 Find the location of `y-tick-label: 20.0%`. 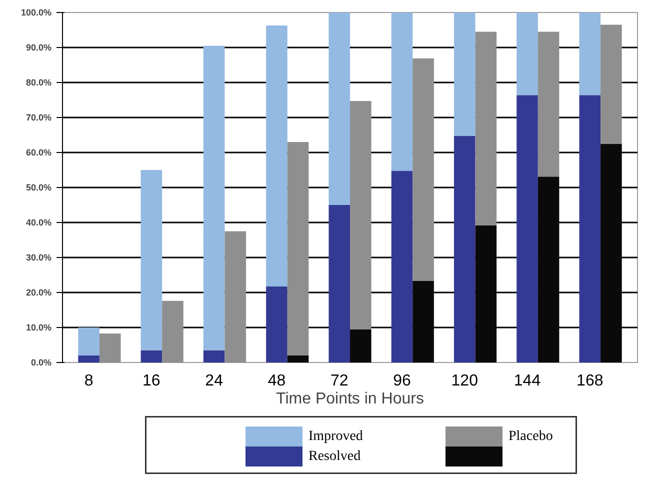

y-tick-label: 20.0% is located at coordinates (39, 293).